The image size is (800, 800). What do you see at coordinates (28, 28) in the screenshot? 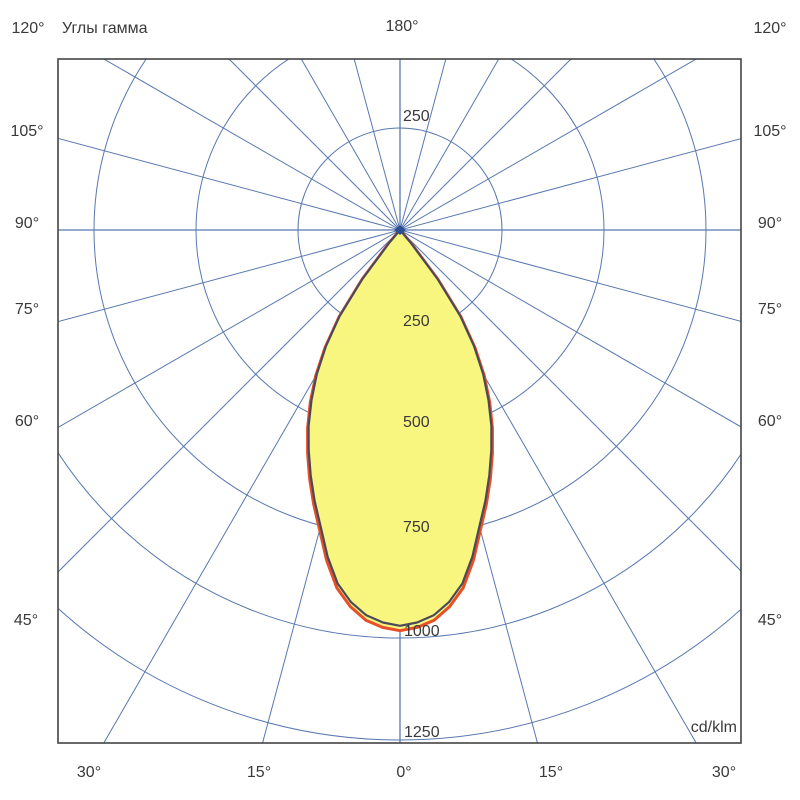
I see `gamma-label-left-120: 120°` at bounding box center [28, 28].